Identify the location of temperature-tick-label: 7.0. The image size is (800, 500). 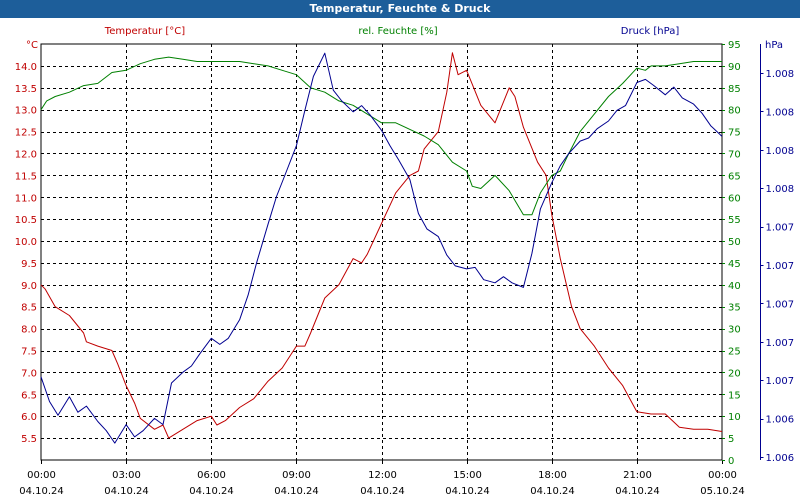
(29, 373).